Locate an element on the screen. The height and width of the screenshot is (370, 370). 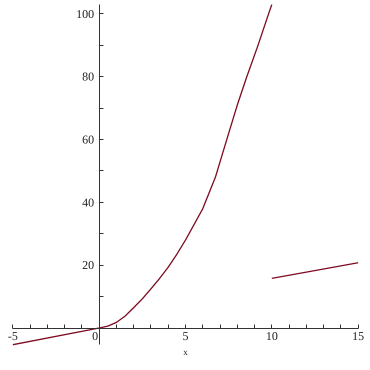
x-tick-label: -5 is located at coordinates (13, 336).